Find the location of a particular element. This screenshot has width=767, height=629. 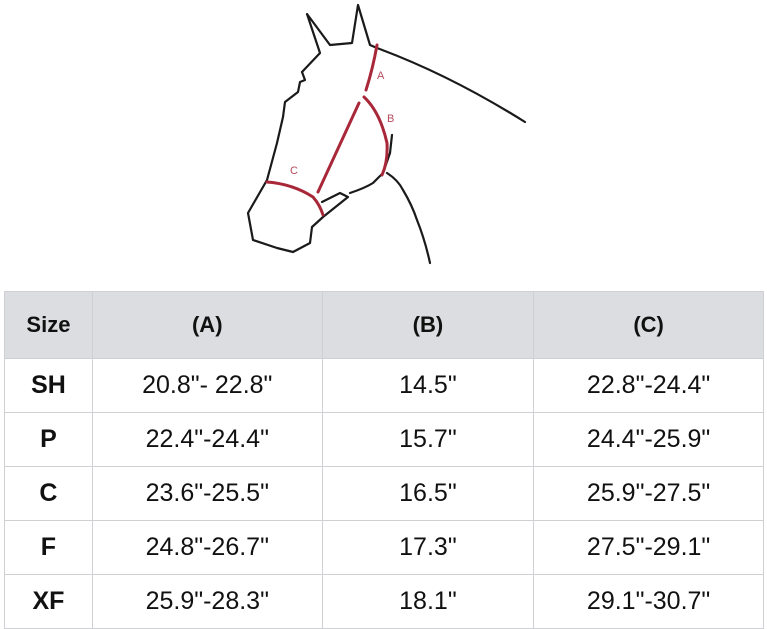

table-row: XF 25.9"-28.3" 18.1" 29.1"-30.7" is located at coordinates (384, 601).